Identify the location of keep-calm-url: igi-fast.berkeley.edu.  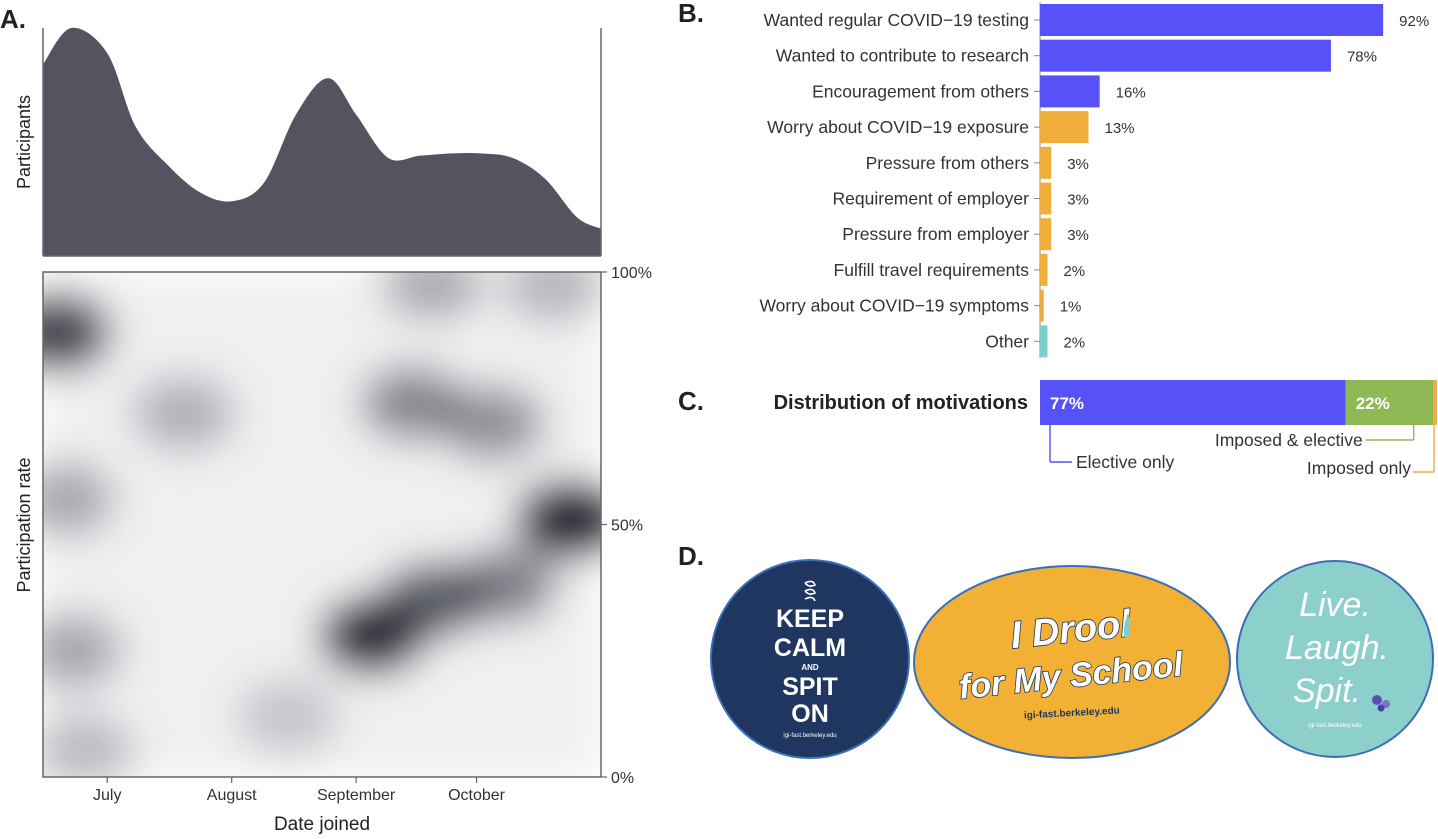
(809, 736).